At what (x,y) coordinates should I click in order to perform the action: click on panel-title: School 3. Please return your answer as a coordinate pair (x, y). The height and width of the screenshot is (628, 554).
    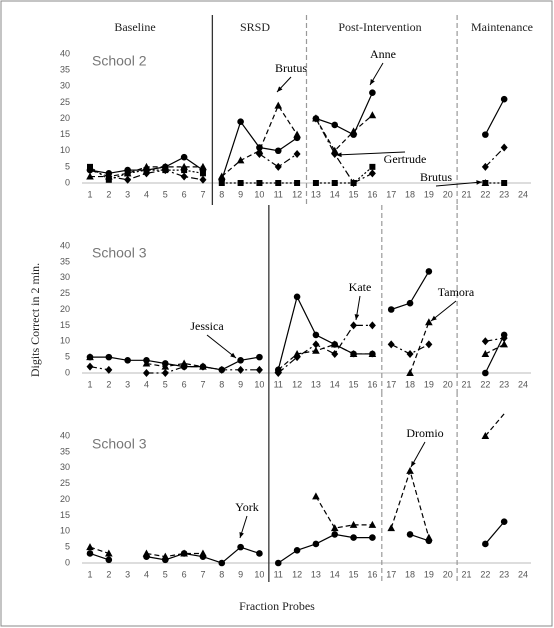
    Looking at the image, I should click on (119, 253).